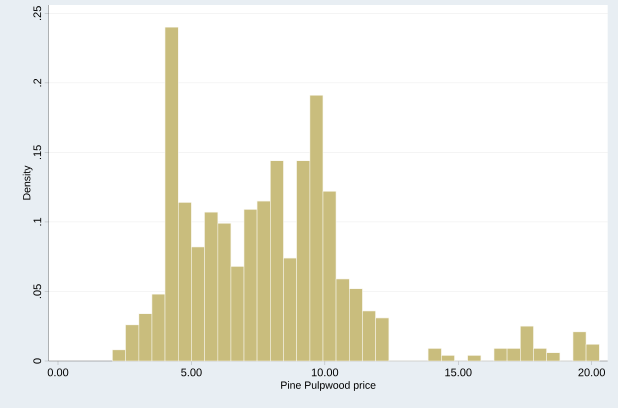  What do you see at coordinates (58, 372) in the screenshot?
I see `x-tick-label: 0.00` at bounding box center [58, 372].